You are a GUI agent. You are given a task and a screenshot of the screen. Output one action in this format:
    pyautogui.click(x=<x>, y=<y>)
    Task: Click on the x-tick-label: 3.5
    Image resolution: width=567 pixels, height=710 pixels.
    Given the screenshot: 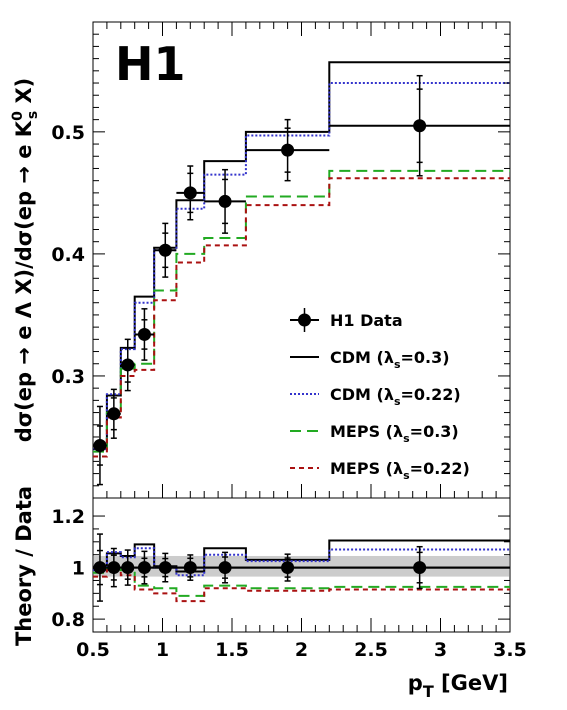 What is the action you would take?
    pyautogui.click(x=510, y=650)
    